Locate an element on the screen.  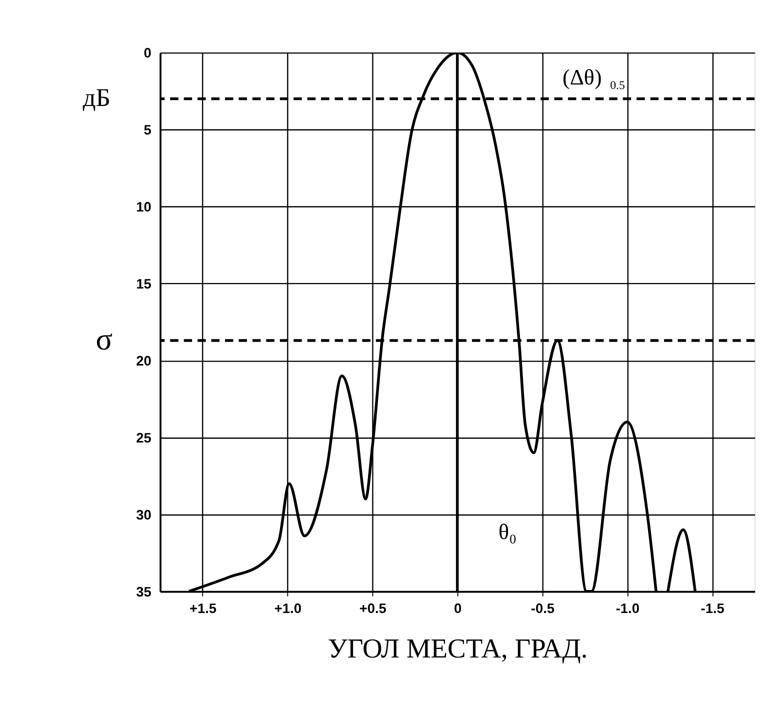
annotation: (Δθ)0.5 is located at coordinates (593, 78).